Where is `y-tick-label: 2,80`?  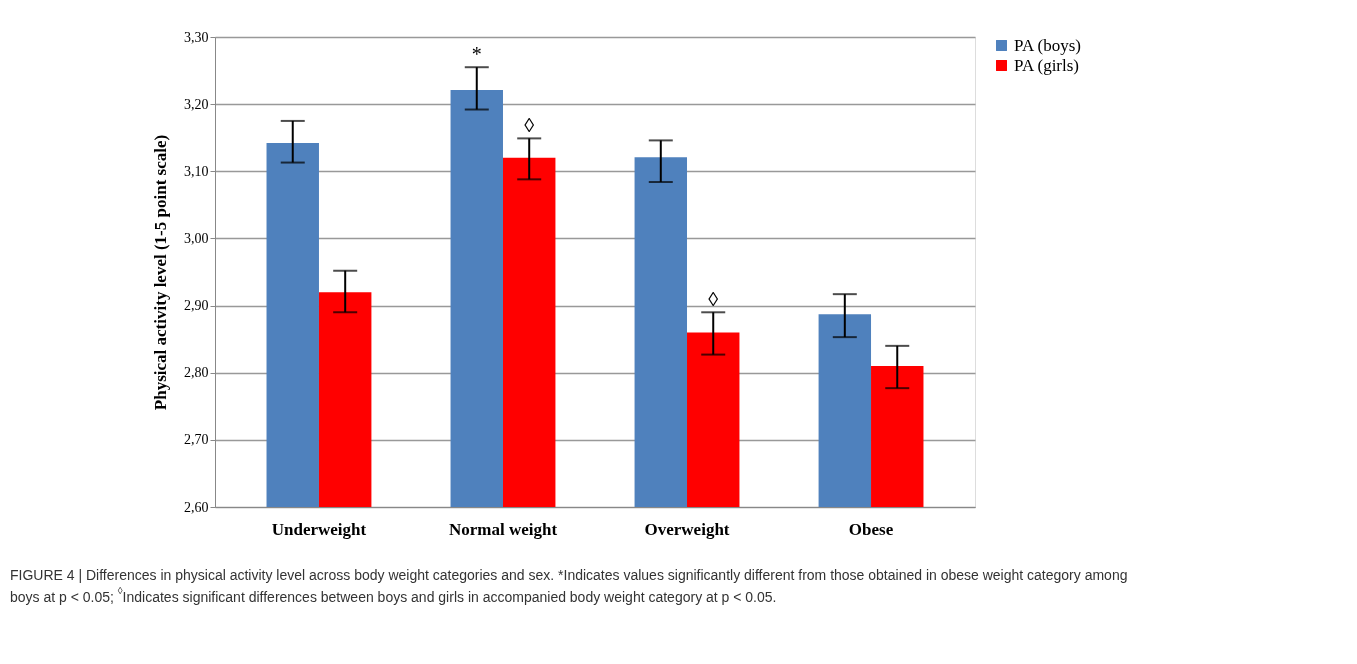 y-tick-label: 2,80 is located at coordinates (196, 373).